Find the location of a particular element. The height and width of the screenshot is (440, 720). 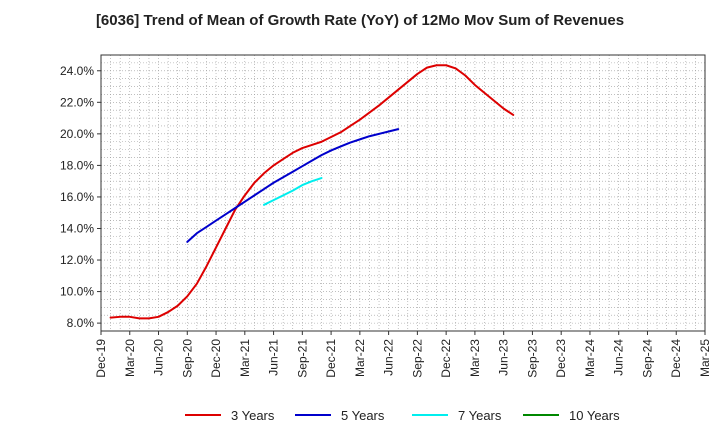

x-tick-label: Dec-21 is located at coordinates (331, 358).